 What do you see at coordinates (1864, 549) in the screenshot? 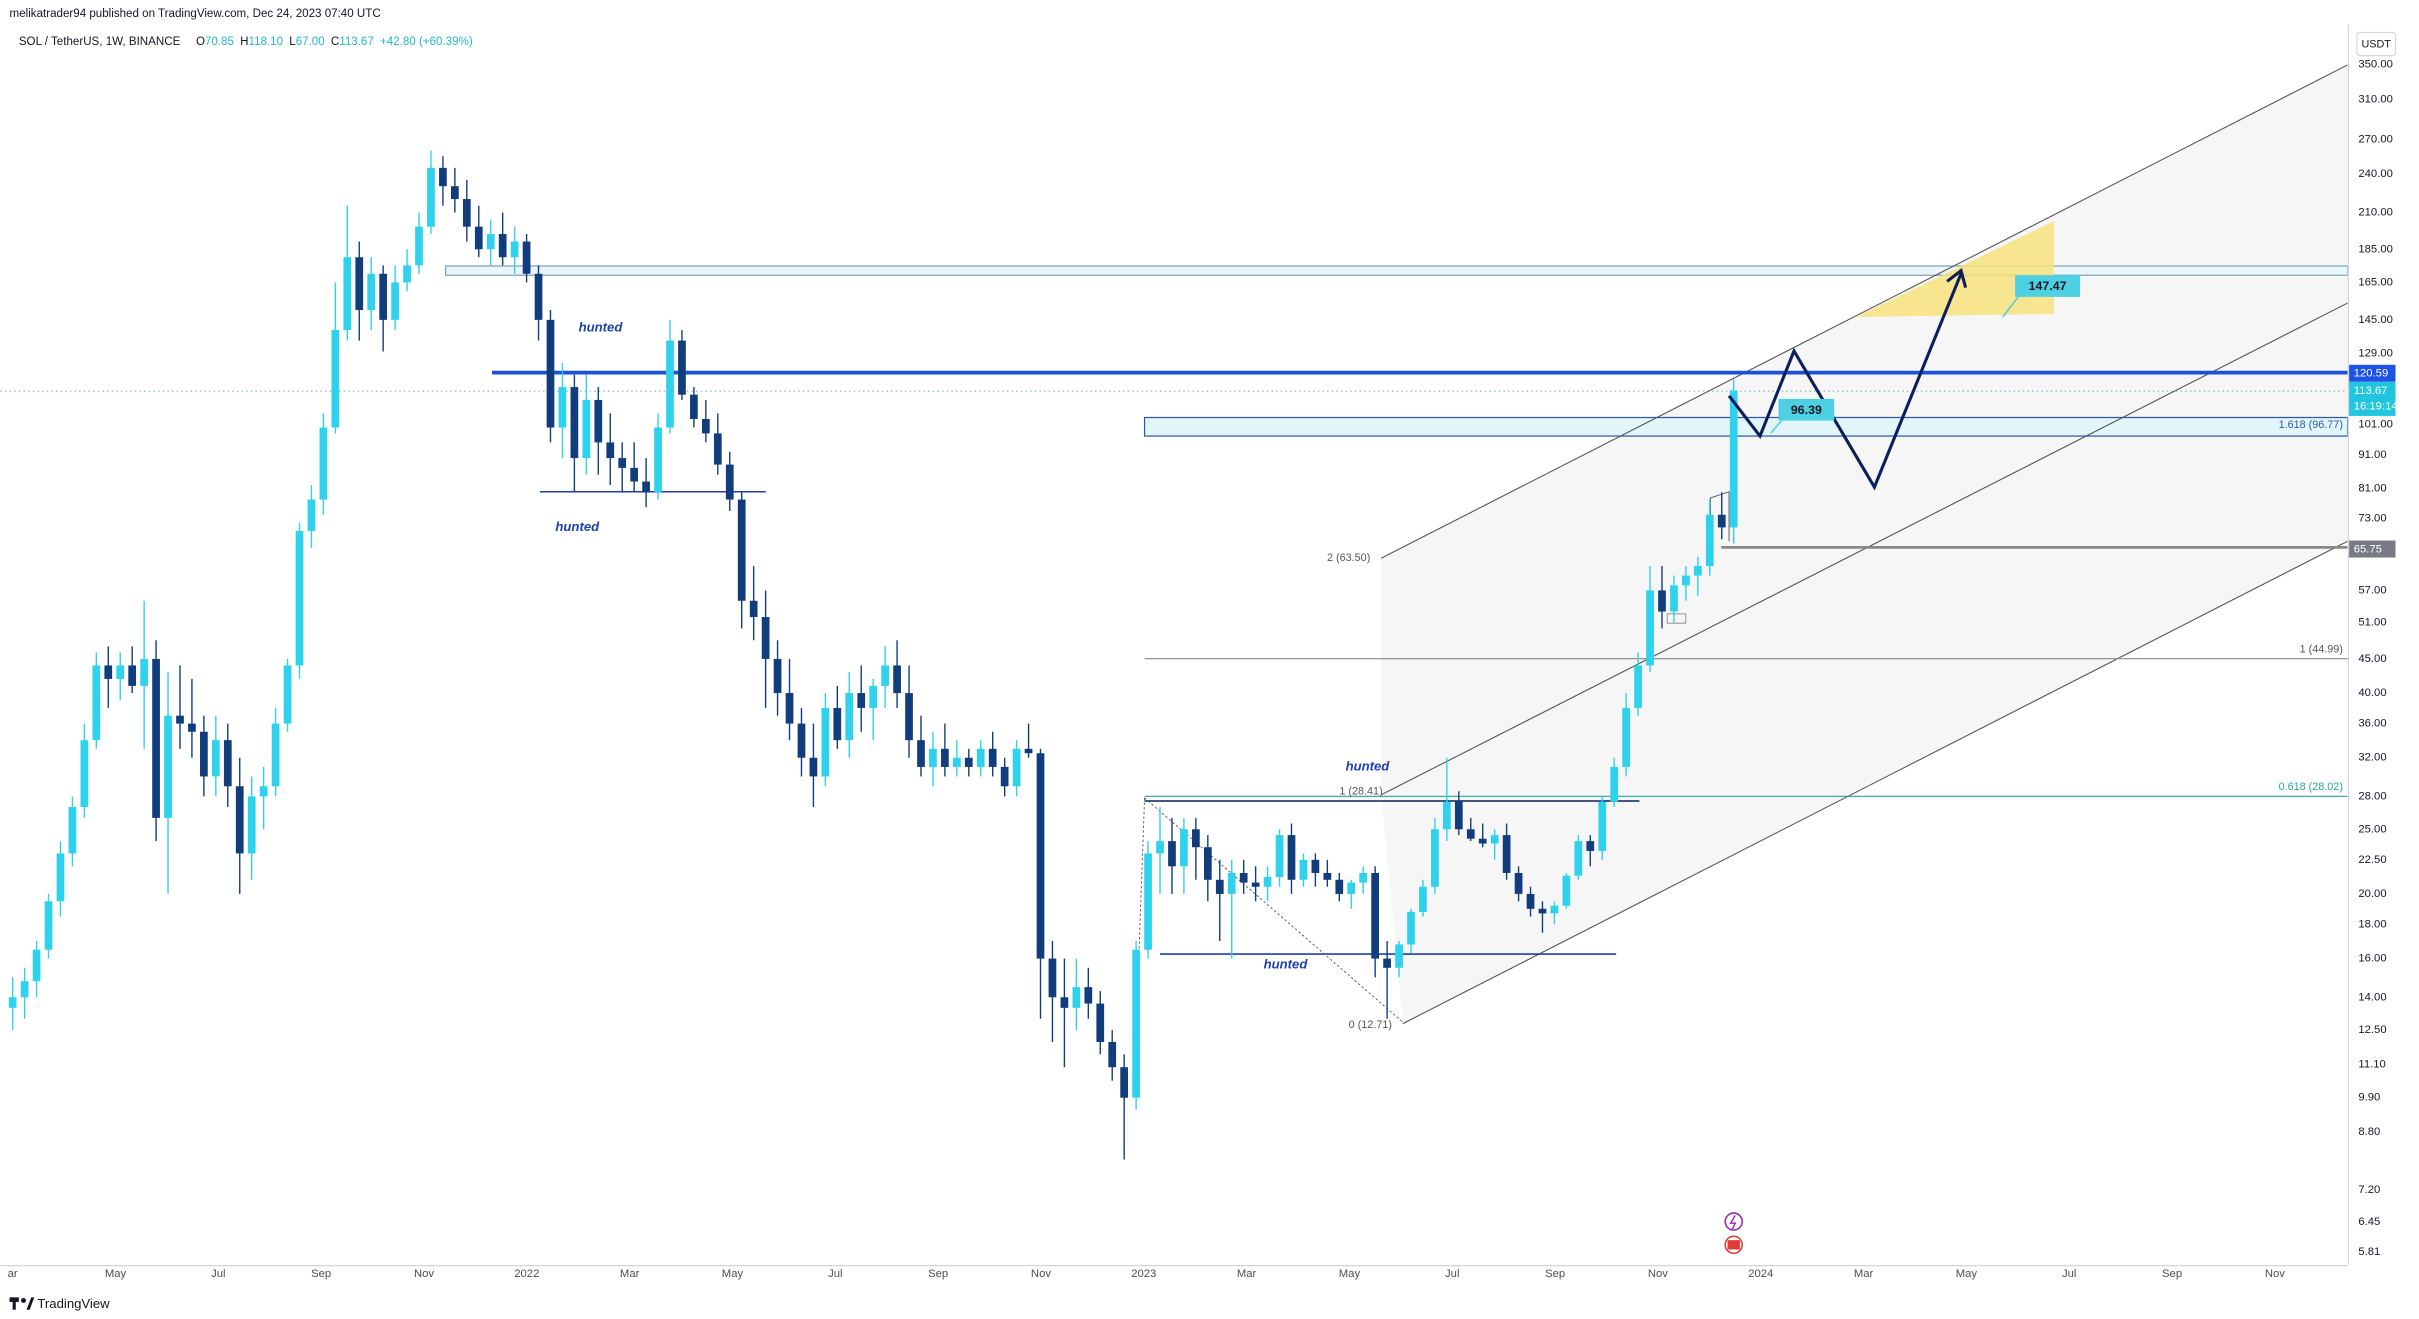
I see `channel-line` at bounding box center [1864, 549].